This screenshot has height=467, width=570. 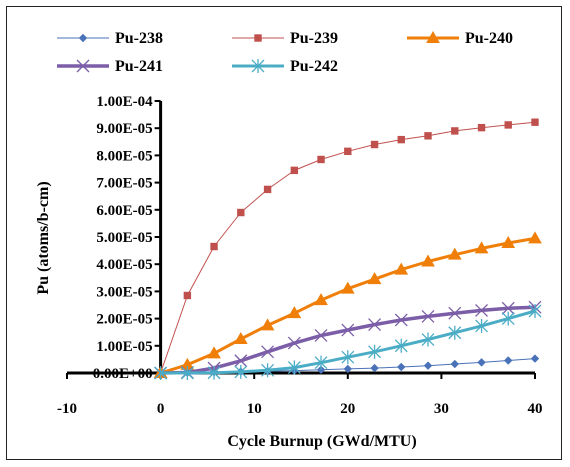 I want to click on legend-label: Pu-238, so click(x=139, y=38).